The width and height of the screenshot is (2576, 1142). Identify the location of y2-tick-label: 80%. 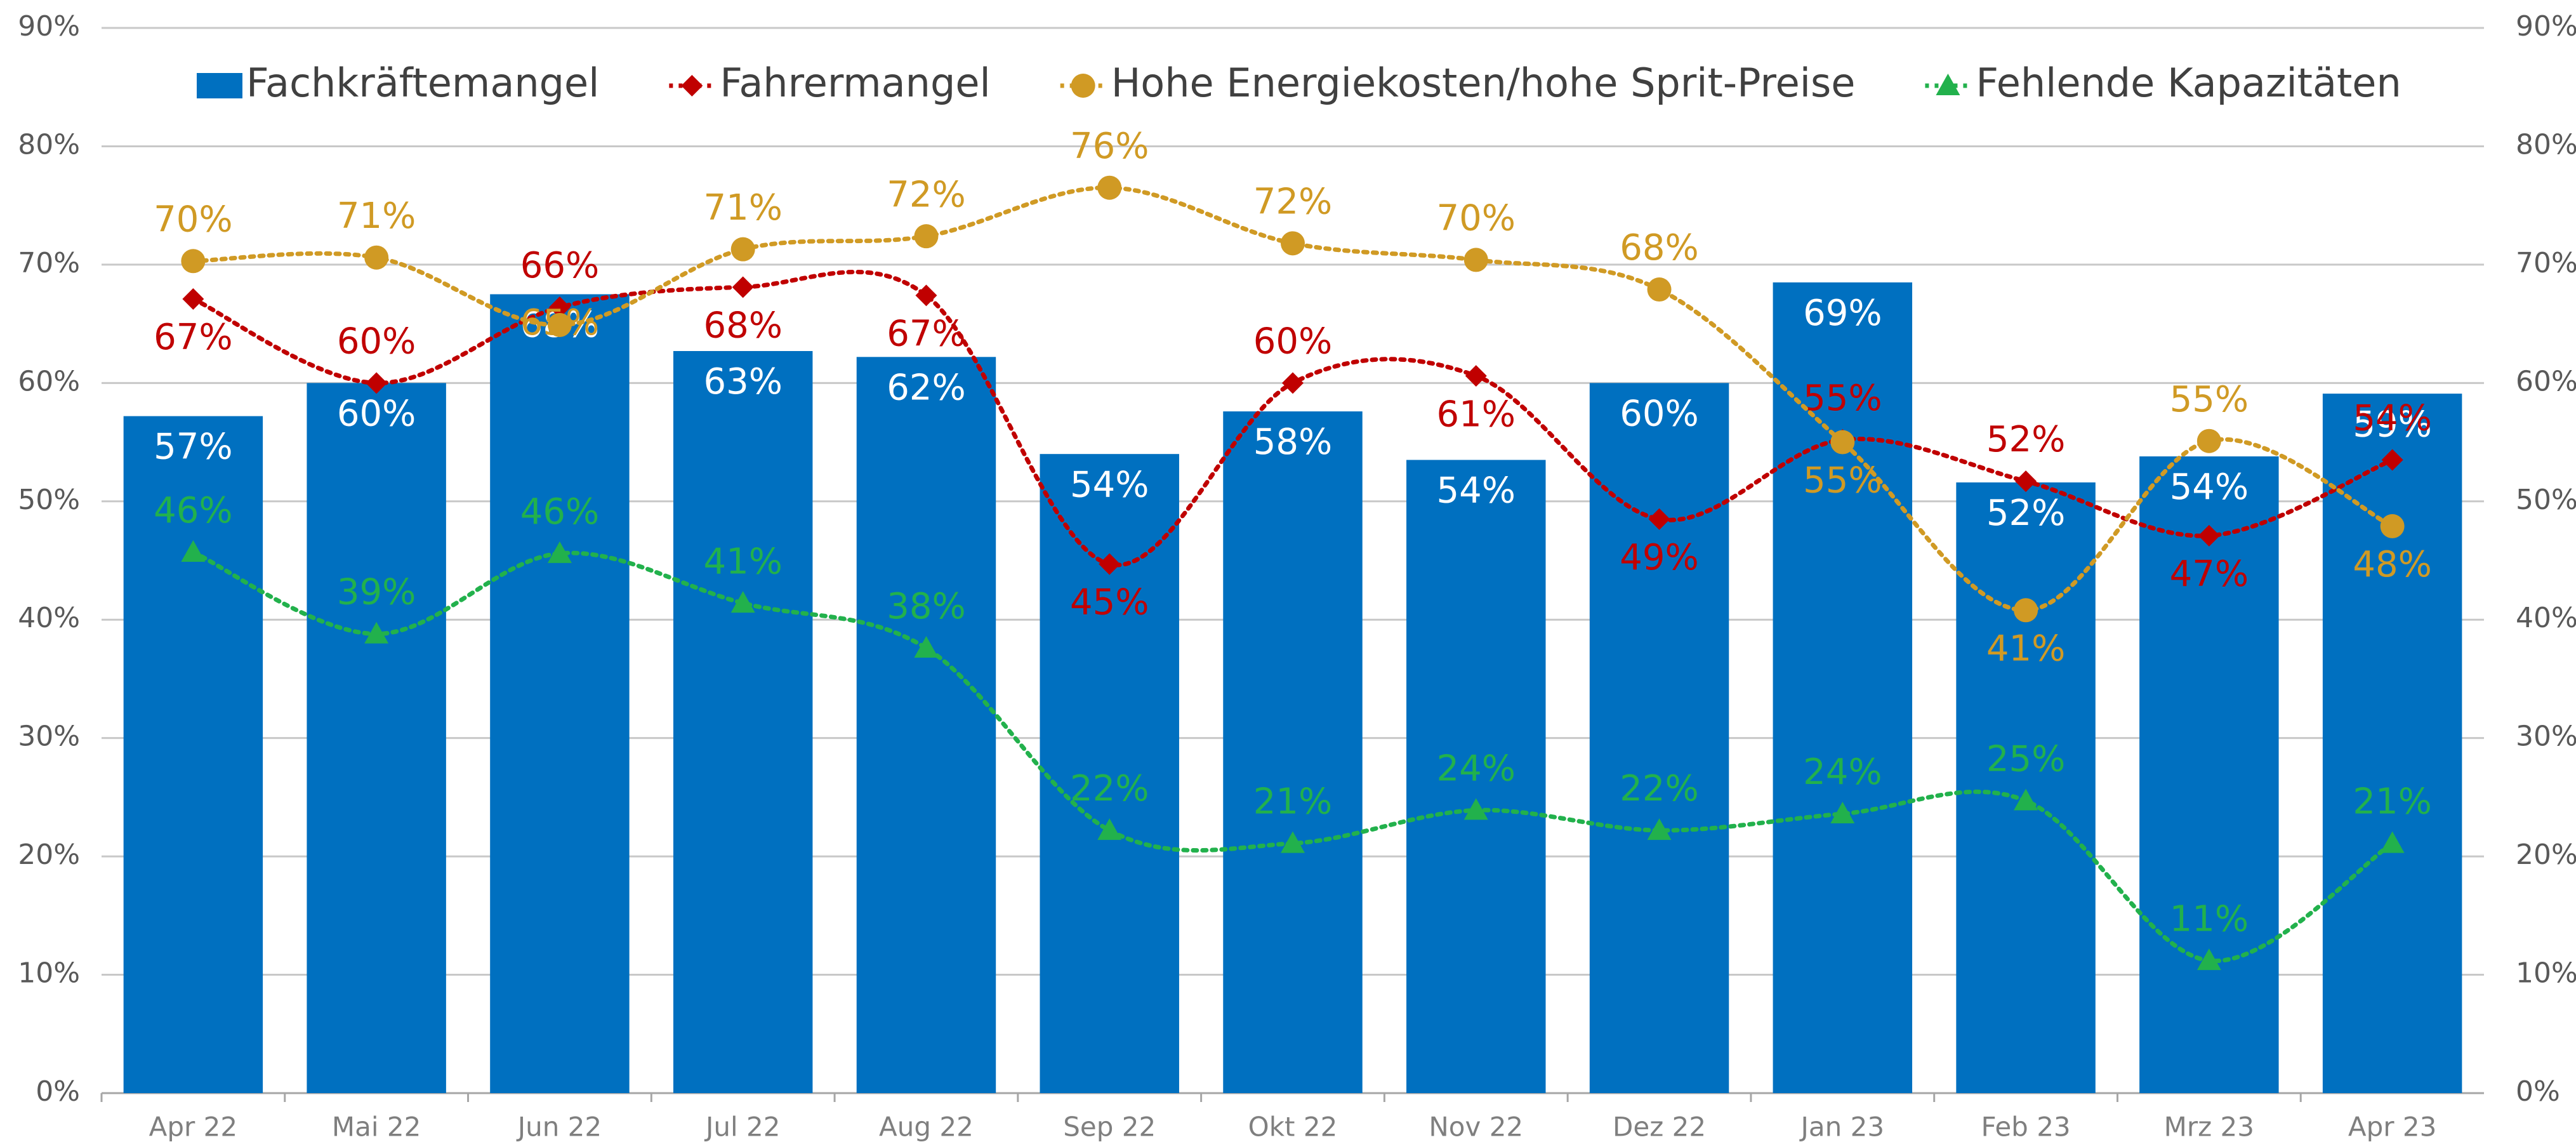
(2546, 144).